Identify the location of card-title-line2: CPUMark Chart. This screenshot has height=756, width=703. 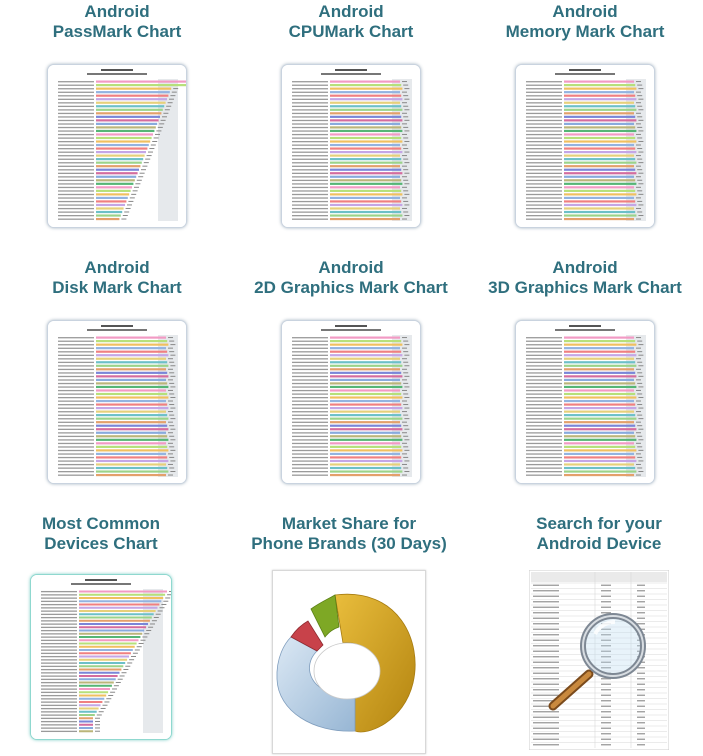
(351, 31).